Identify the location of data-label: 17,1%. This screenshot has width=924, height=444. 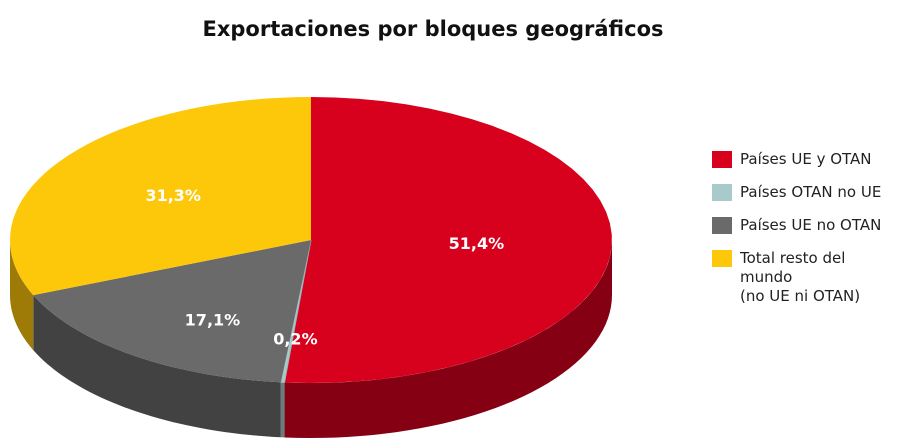
(213, 319).